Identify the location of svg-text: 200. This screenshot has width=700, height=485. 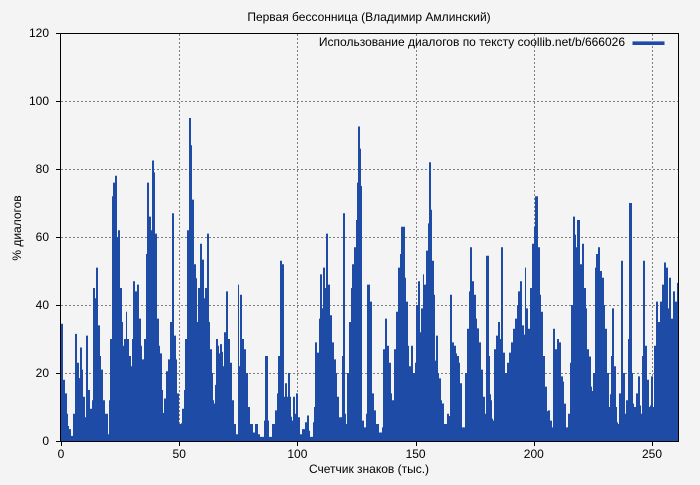
(534, 454).